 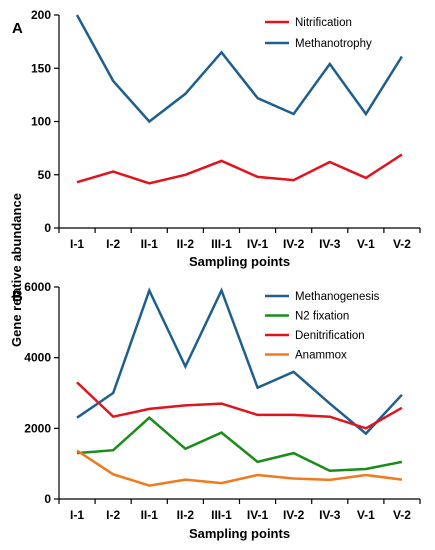 What do you see at coordinates (41, 68) in the screenshot?
I see `y-tick-label: 150` at bounding box center [41, 68].